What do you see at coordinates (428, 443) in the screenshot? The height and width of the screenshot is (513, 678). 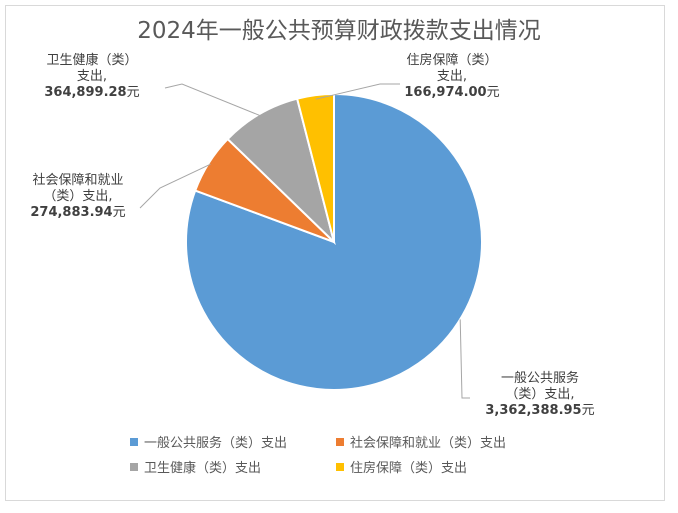 I see `legend-label: 社会保障和就业（类）支出` at bounding box center [428, 443].